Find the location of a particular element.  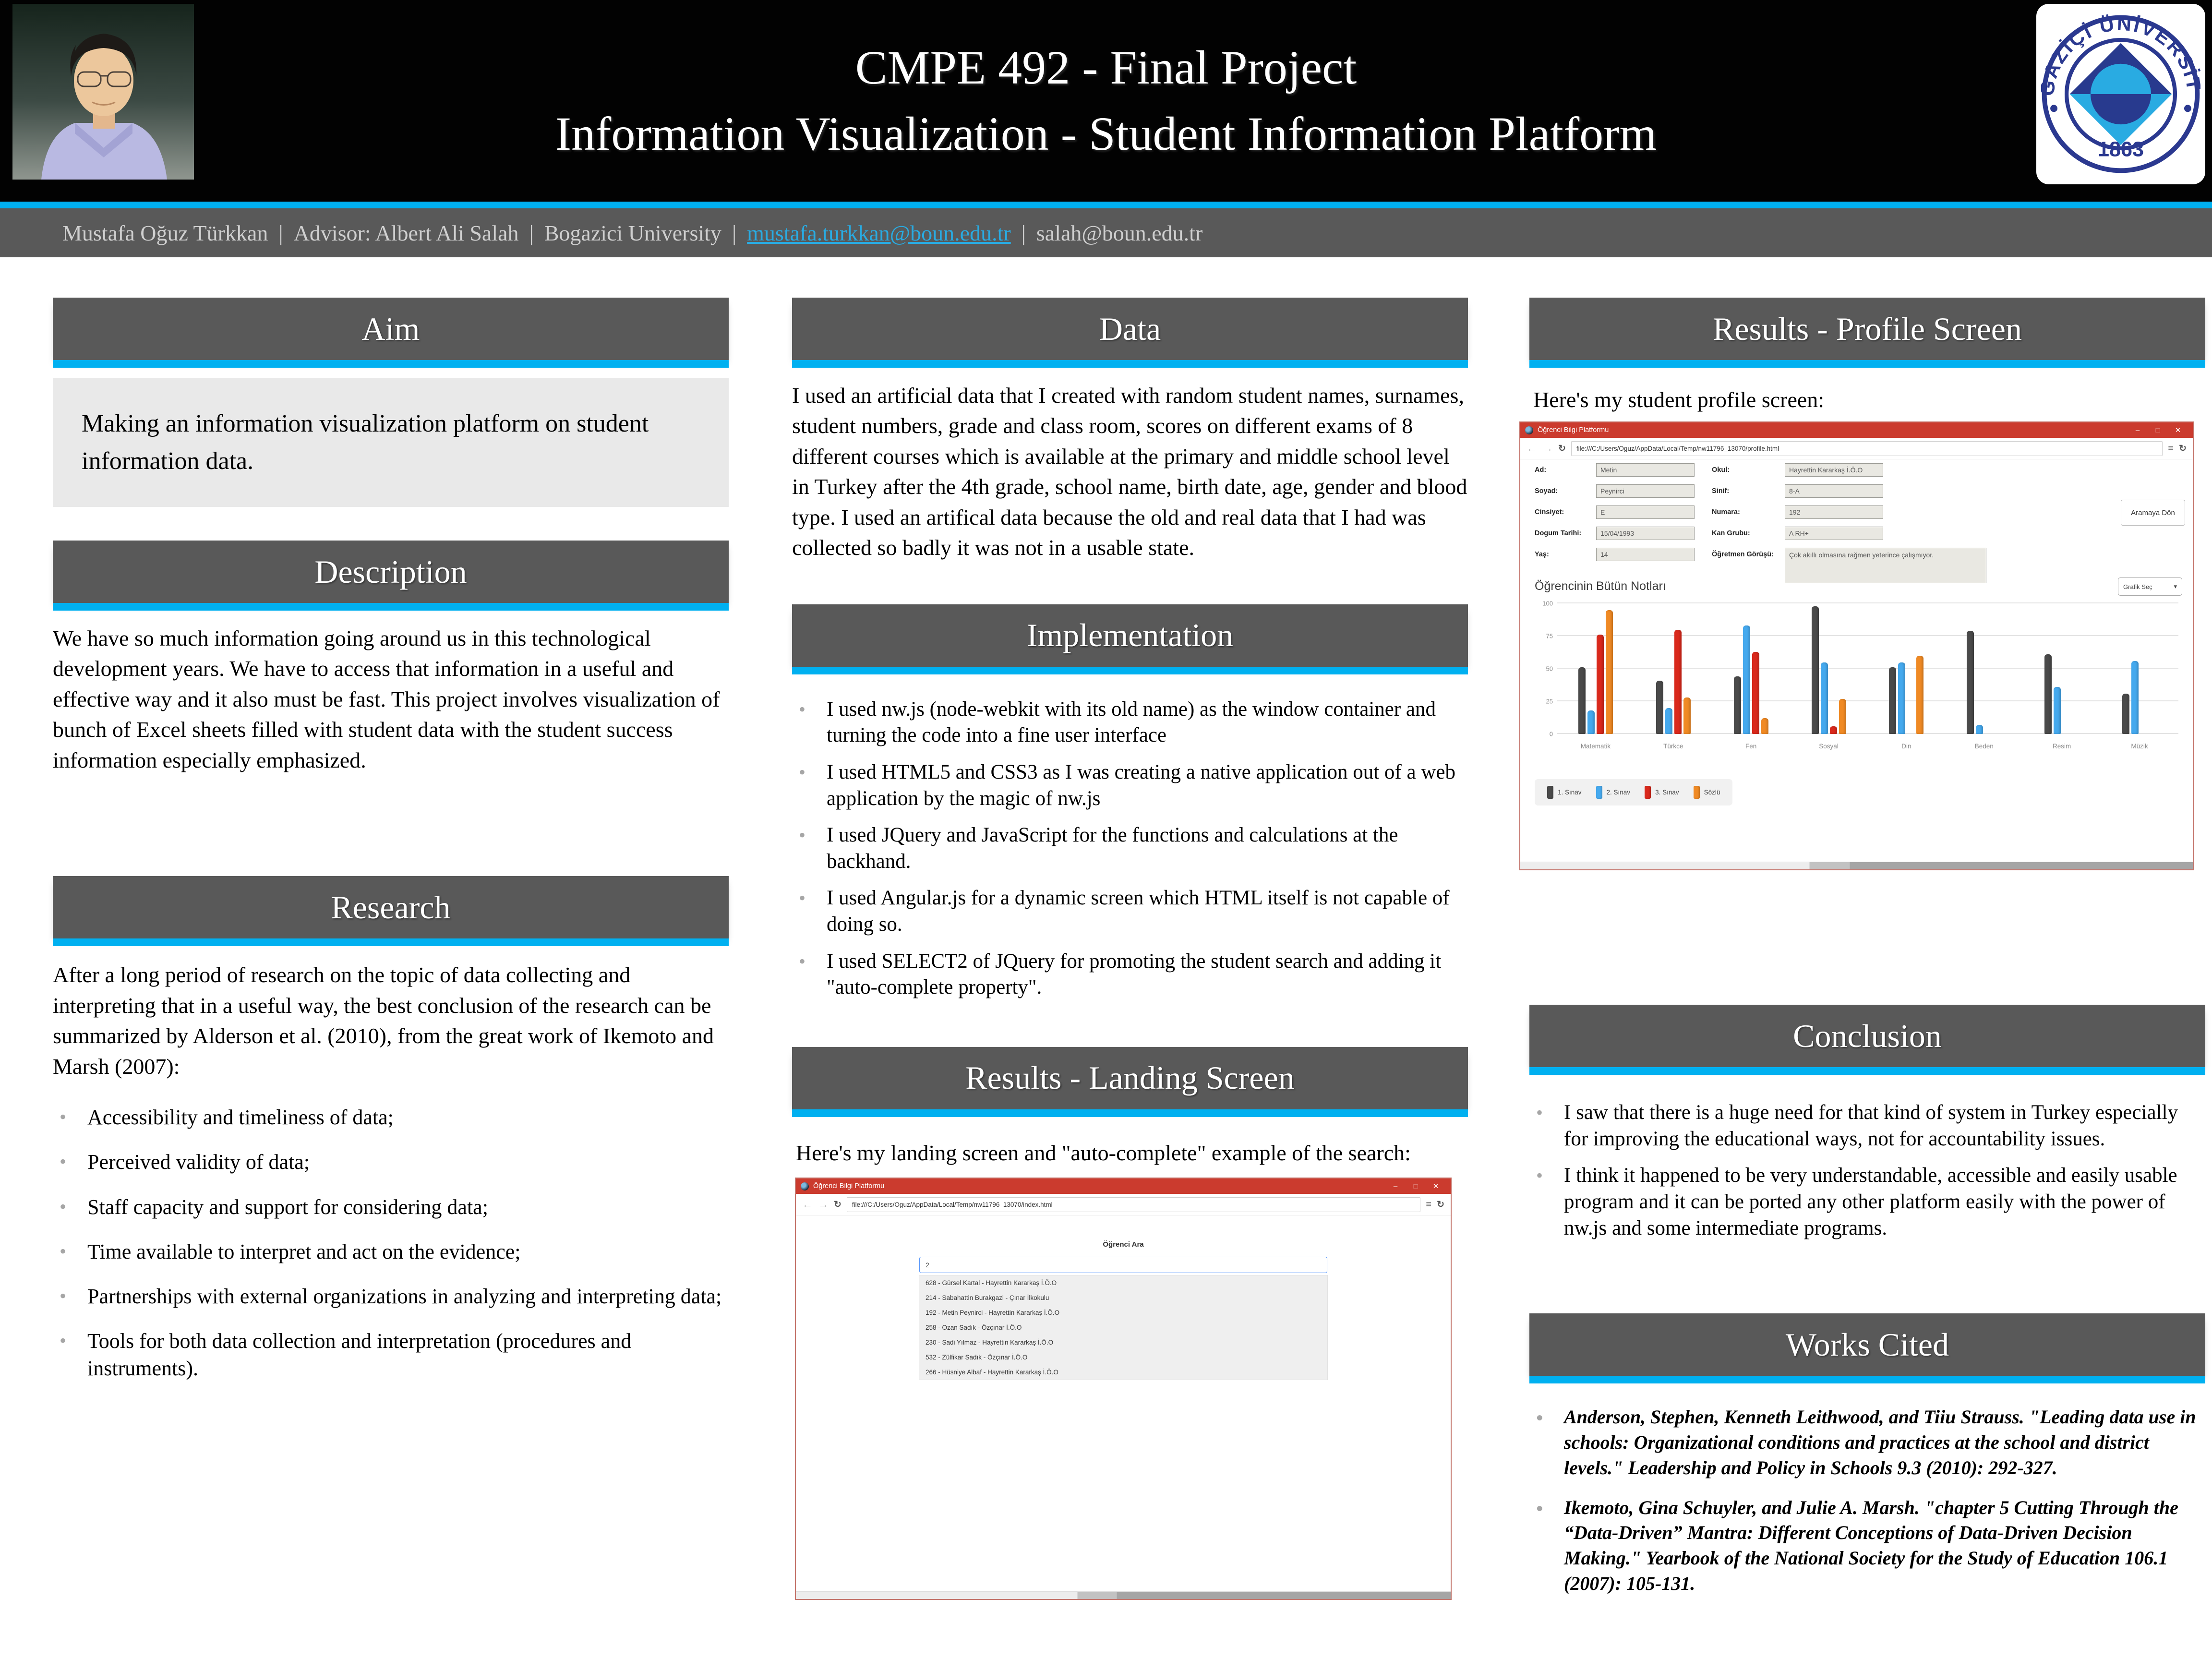

search-input: 2 is located at coordinates (1123, 1265).